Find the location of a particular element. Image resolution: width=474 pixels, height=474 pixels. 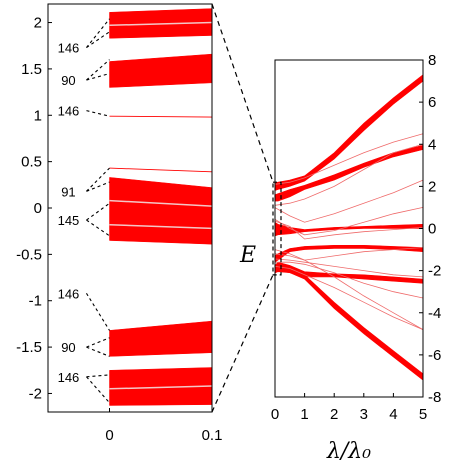

right-y-tick-label-5: -2 is located at coordinates (434, 271).